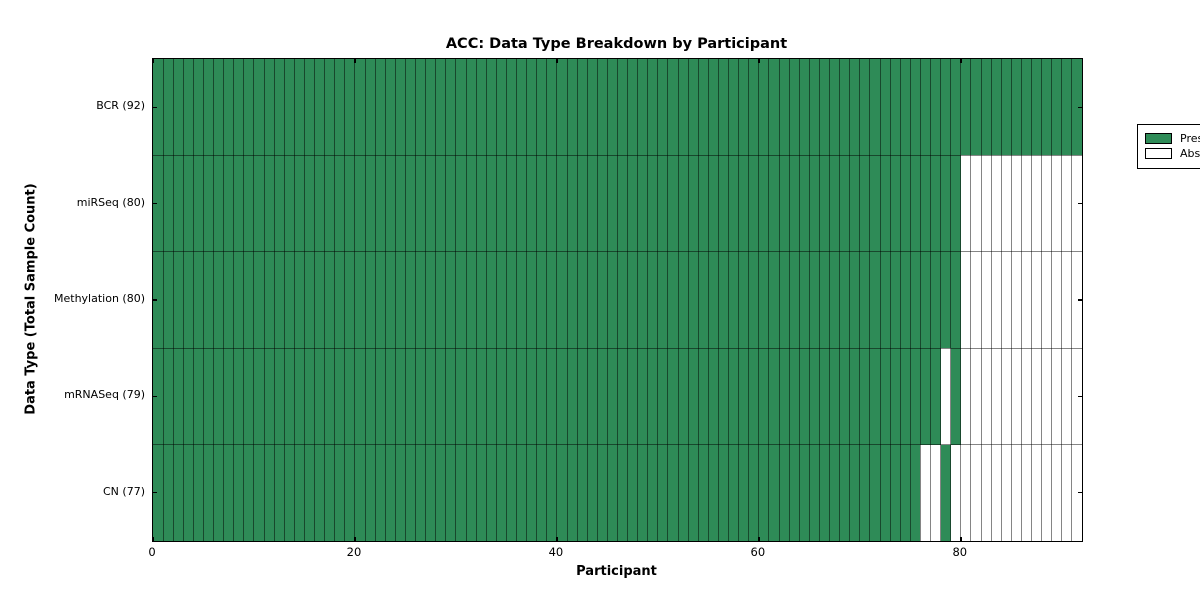  I want to click on x-tick-label: 20, so click(354, 552).